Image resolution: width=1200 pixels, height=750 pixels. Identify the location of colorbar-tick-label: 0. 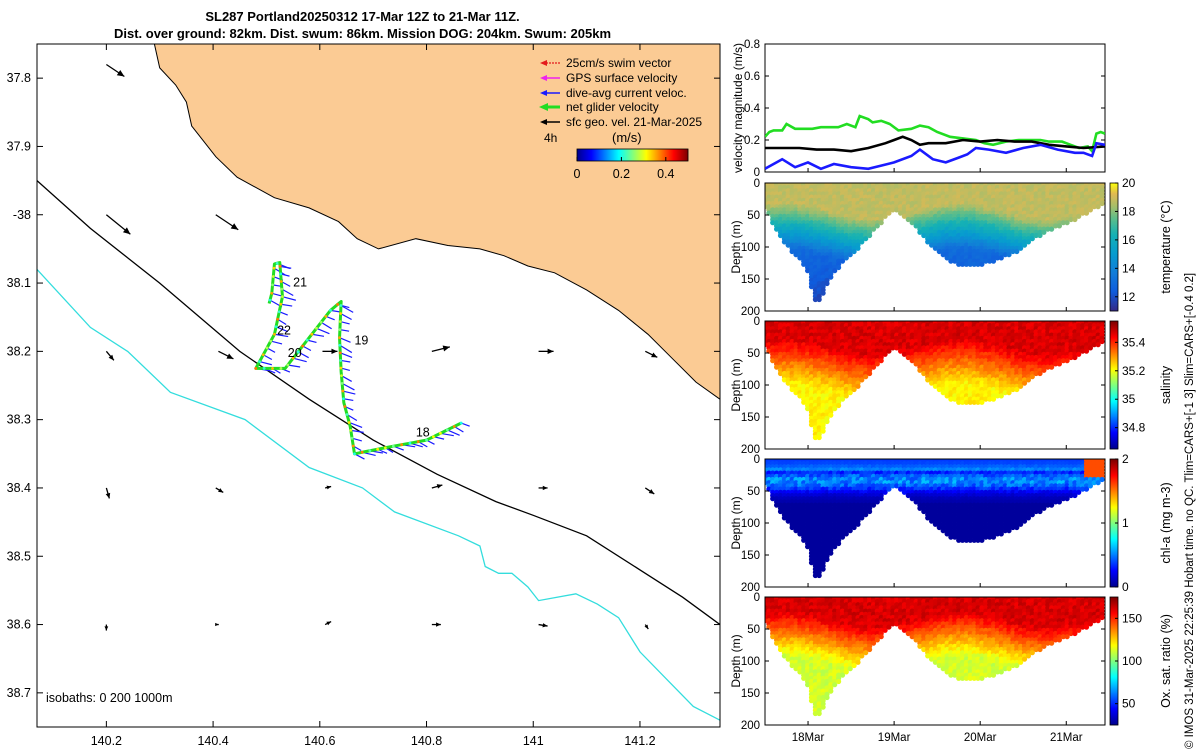
(577, 174).